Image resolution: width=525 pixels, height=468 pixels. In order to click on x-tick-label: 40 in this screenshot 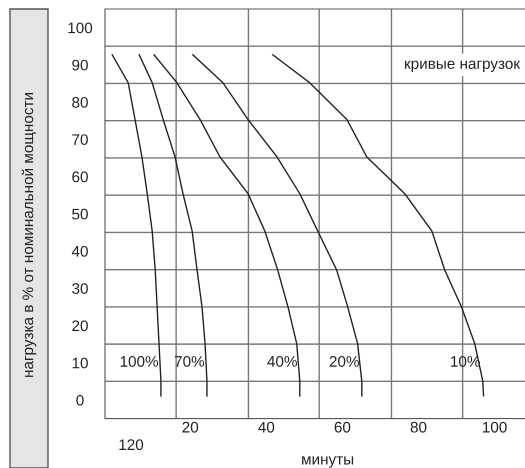, I will do `click(266, 427)`.